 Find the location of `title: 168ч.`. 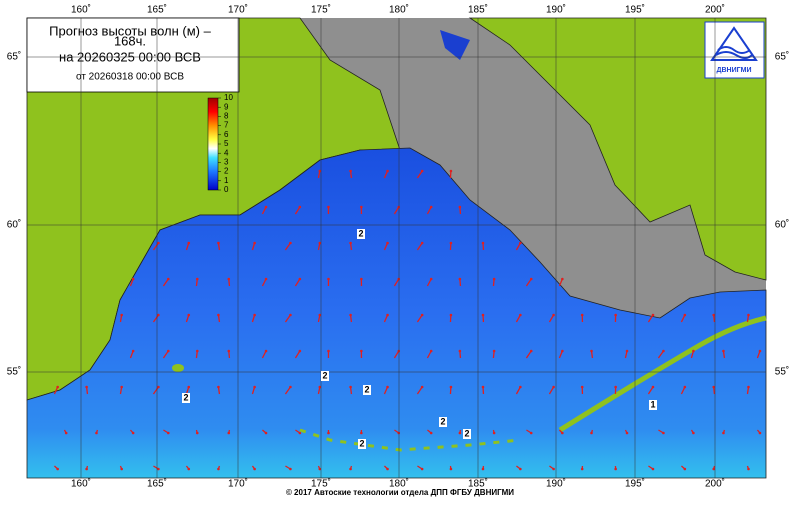

title: 168ч. is located at coordinates (130, 40).